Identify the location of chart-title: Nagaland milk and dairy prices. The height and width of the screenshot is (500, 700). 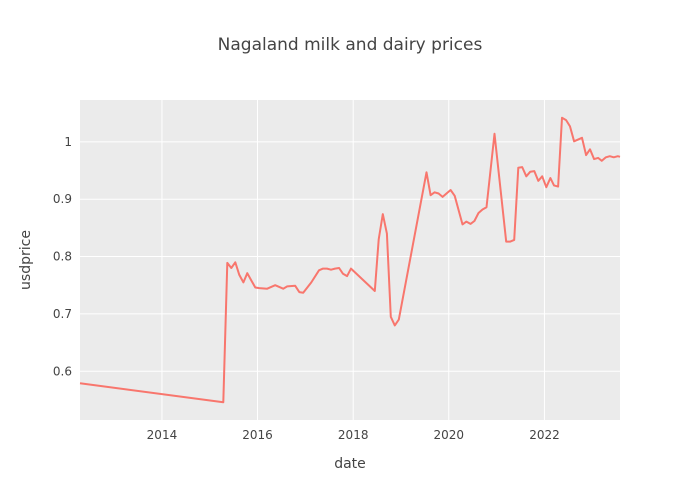
(350, 45).